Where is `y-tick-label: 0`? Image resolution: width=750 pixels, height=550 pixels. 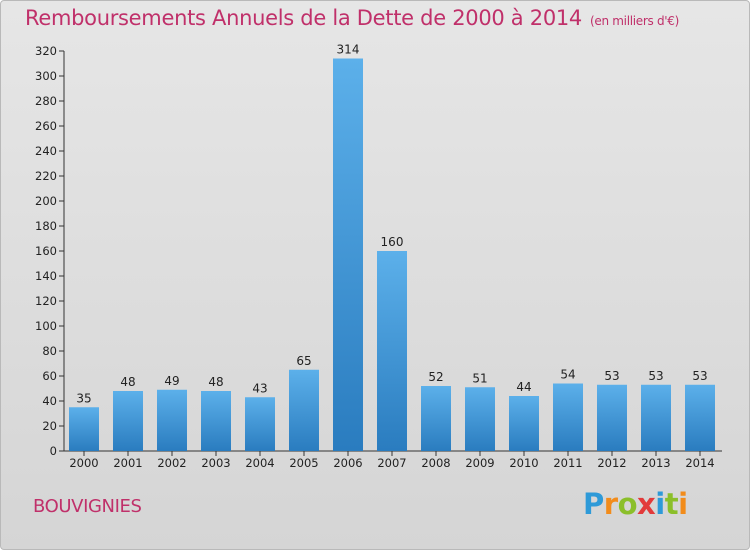 y-tick-label: 0 is located at coordinates (53, 451).